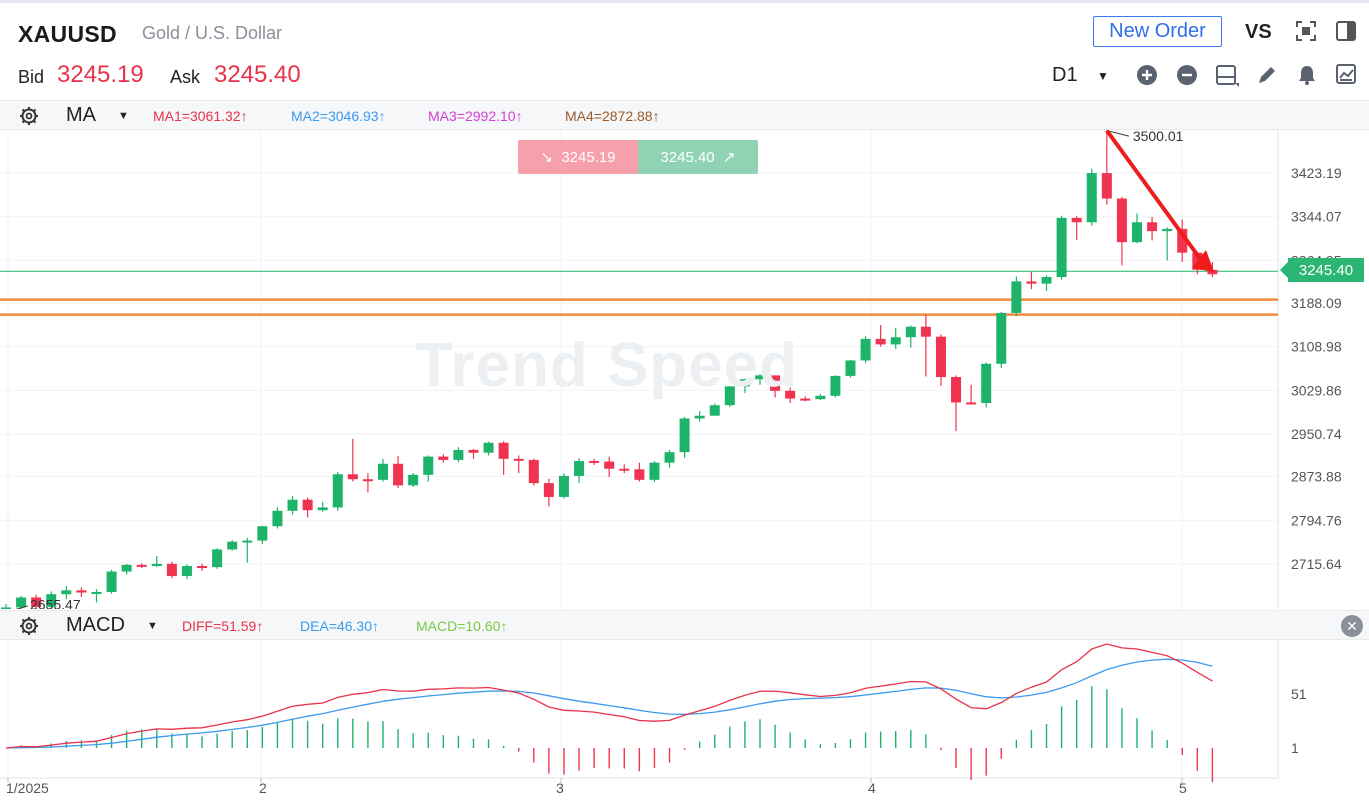 This screenshot has height=805, width=1369. What do you see at coordinates (29, 626) in the screenshot?
I see `macd-settings-gear-icon` at bounding box center [29, 626].